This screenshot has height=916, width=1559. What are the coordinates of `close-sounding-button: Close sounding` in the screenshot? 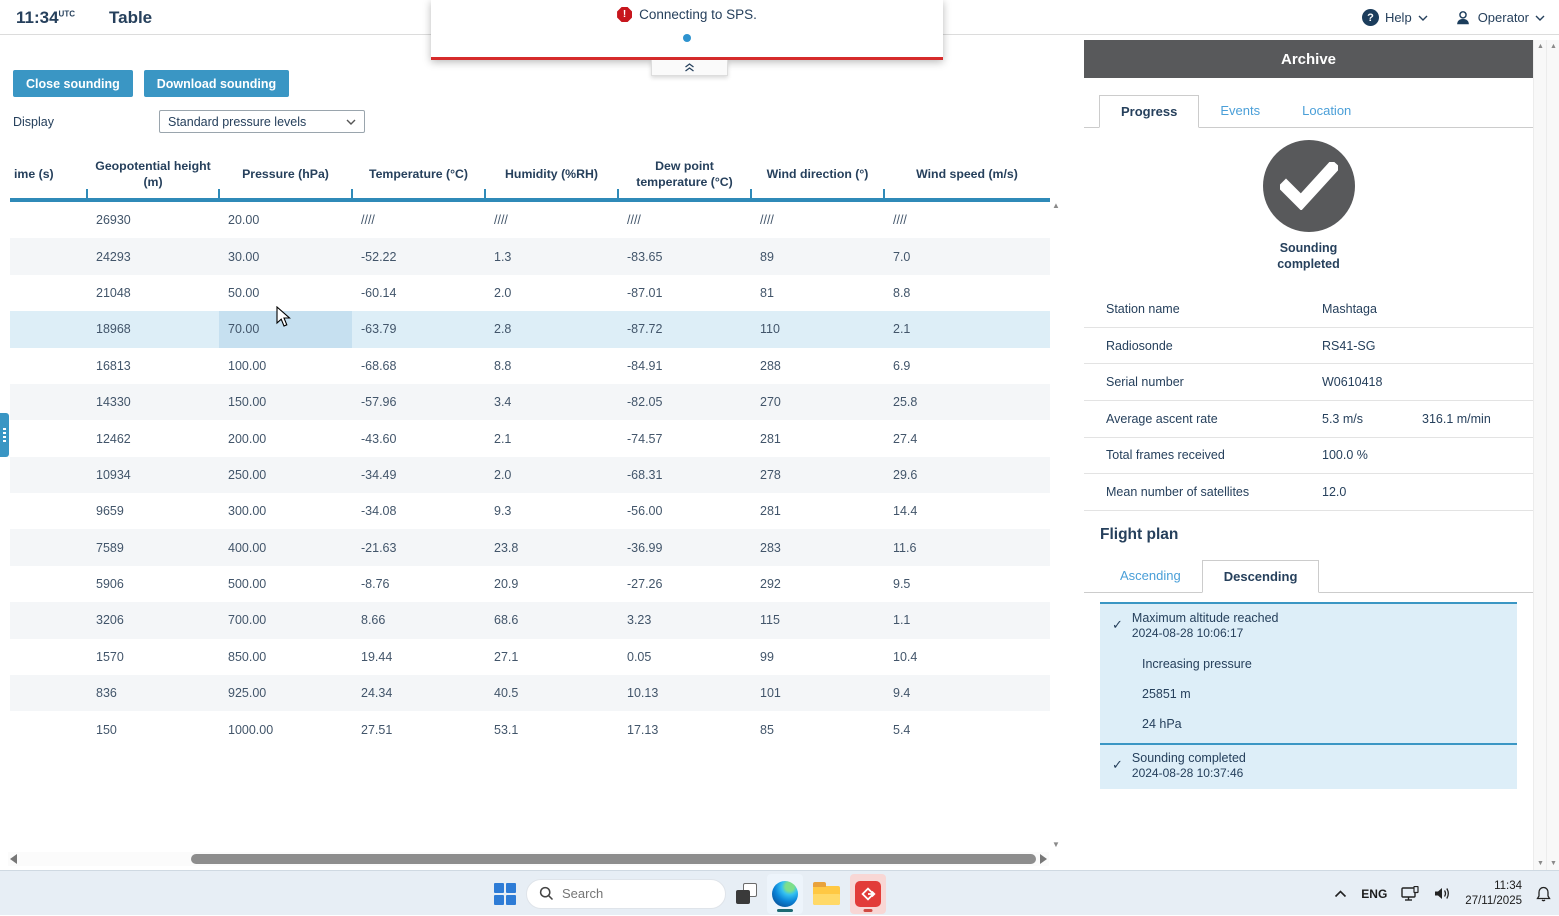 It's located at (73, 83).